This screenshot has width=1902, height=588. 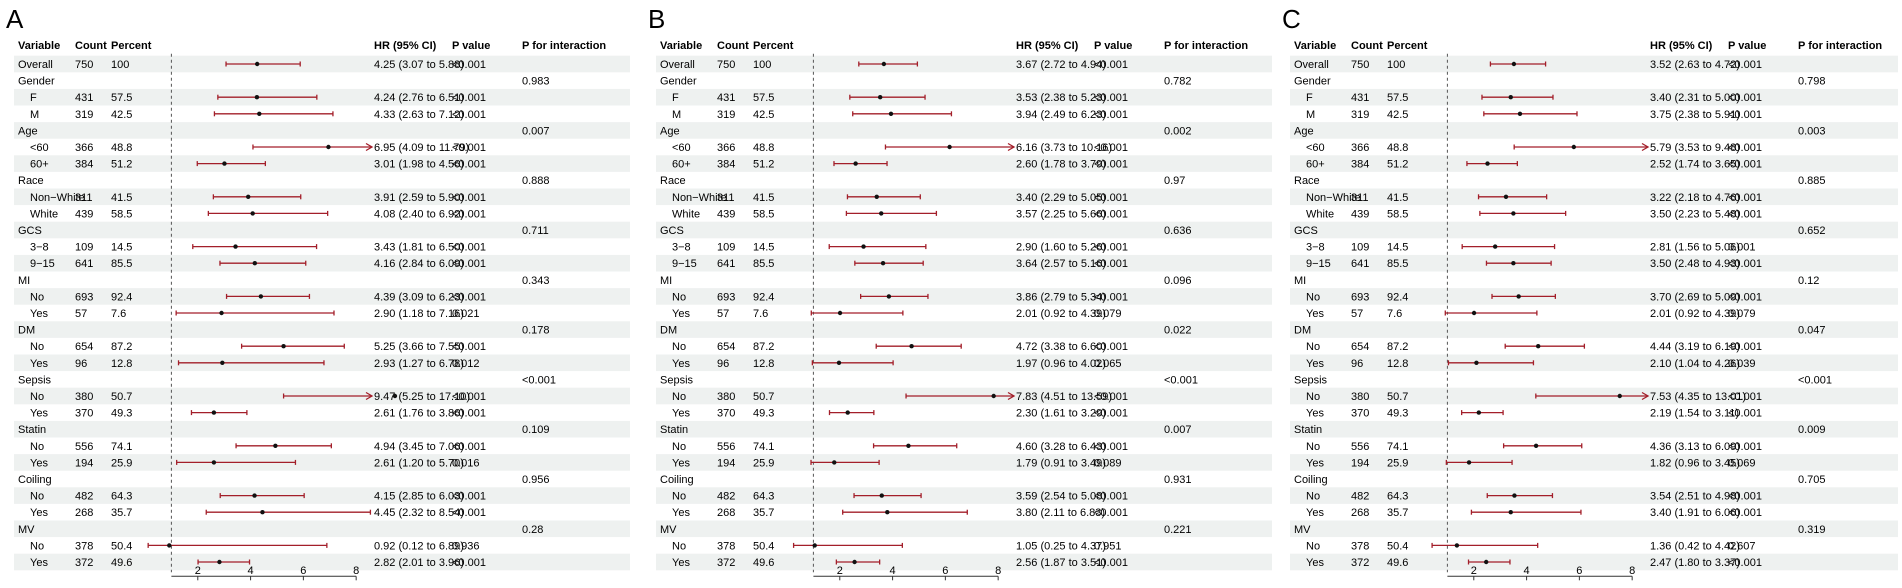 What do you see at coordinates (258, 248) in the screenshot?
I see `table-row: 3−8 109 14.5 3.43 (1.81 to 6.50)<0.001` at bounding box center [258, 248].